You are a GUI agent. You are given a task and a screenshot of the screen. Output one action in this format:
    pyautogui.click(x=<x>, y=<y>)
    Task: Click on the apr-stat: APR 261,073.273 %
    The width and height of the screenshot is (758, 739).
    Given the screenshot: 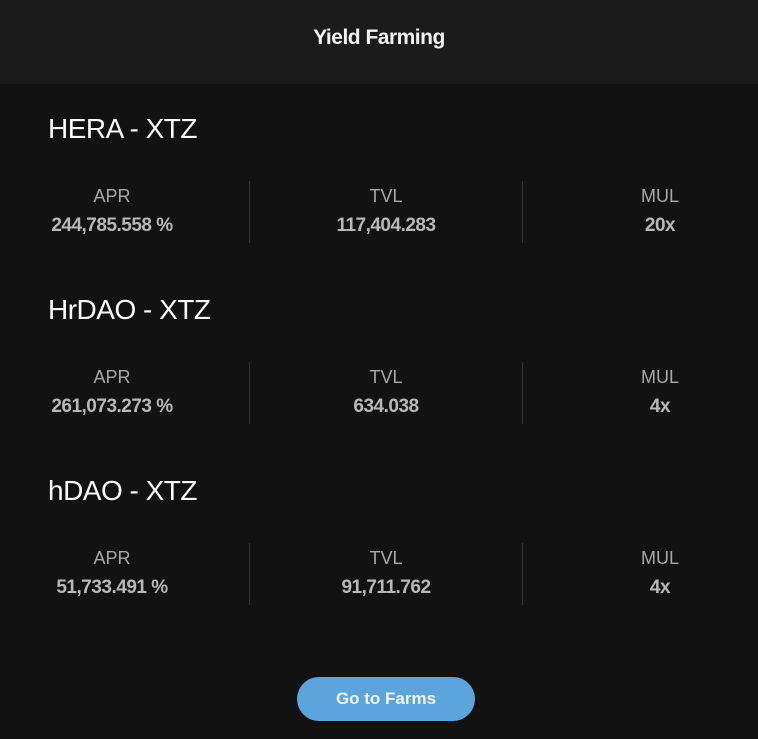 What is the action you would take?
    pyautogui.click(x=116, y=393)
    